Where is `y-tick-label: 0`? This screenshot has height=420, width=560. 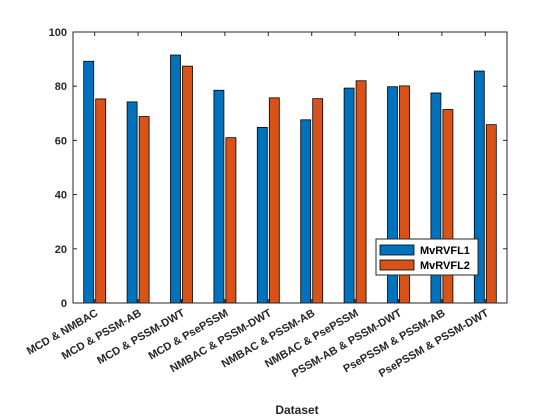
y-tick-label: 0 is located at coordinates (64, 304).